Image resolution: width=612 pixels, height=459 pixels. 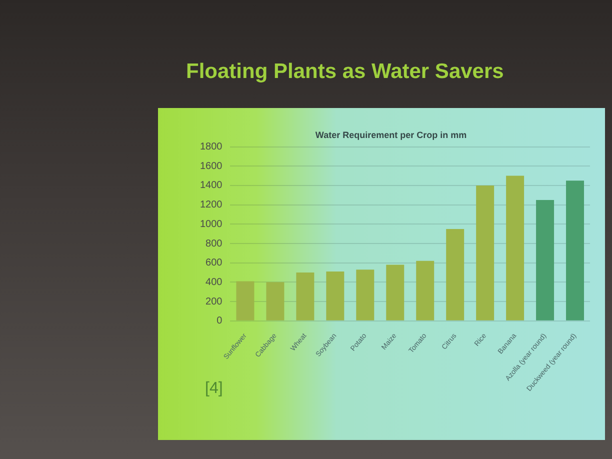 What do you see at coordinates (214, 263) in the screenshot?
I see `y-tick-label: 600` at bounding box center [214, 263].